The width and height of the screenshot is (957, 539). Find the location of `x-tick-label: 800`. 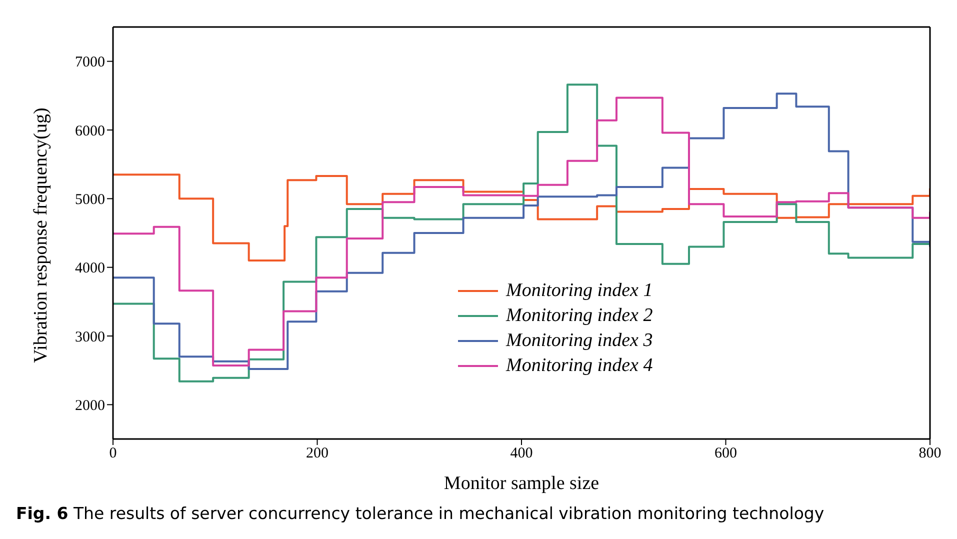

x-tick-label: 800 is located at coordinates (930, 454).